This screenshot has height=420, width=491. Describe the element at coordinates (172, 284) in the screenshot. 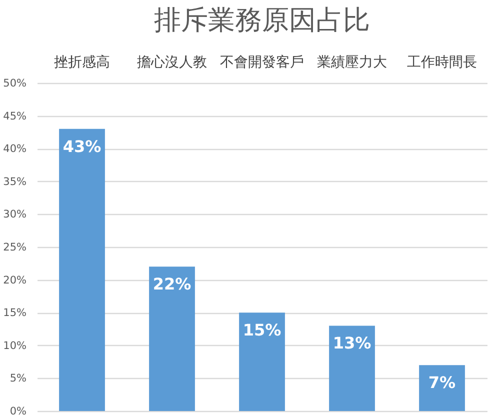

I see `data-label: 22%` at that location.